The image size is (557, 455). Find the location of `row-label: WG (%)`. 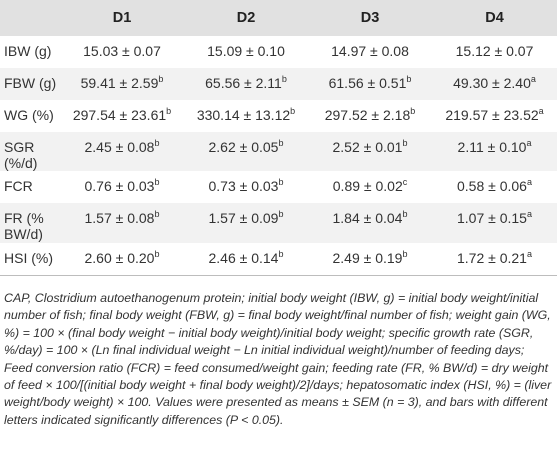

row-label: WG (%) is located at coordinates (29, 115).